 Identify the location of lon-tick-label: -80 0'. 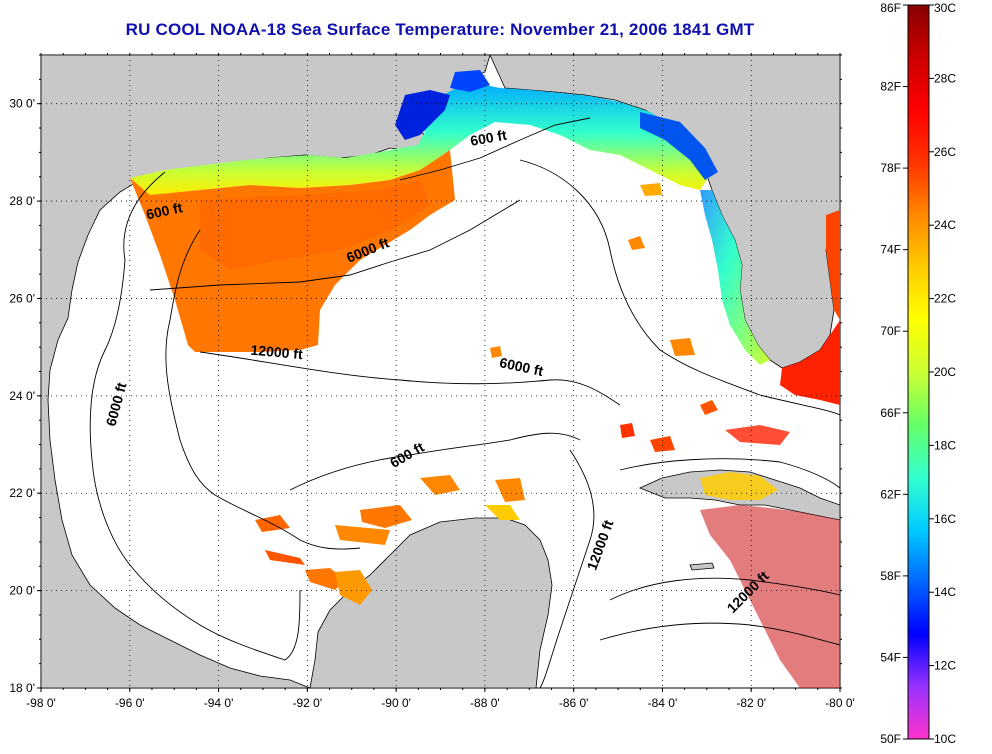
(840, 703).